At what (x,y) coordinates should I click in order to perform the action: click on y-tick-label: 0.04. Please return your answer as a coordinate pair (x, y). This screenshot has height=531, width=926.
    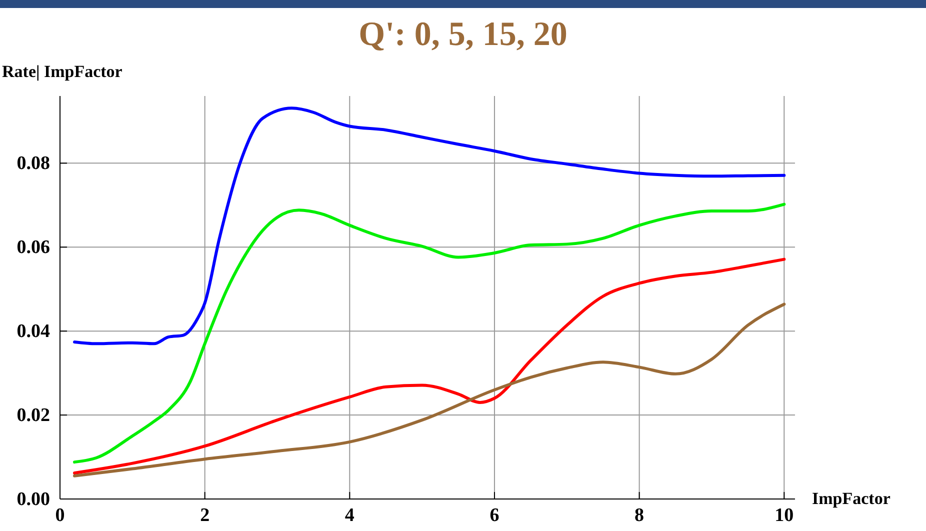
    Looking at the image, I should click on (33, 331).